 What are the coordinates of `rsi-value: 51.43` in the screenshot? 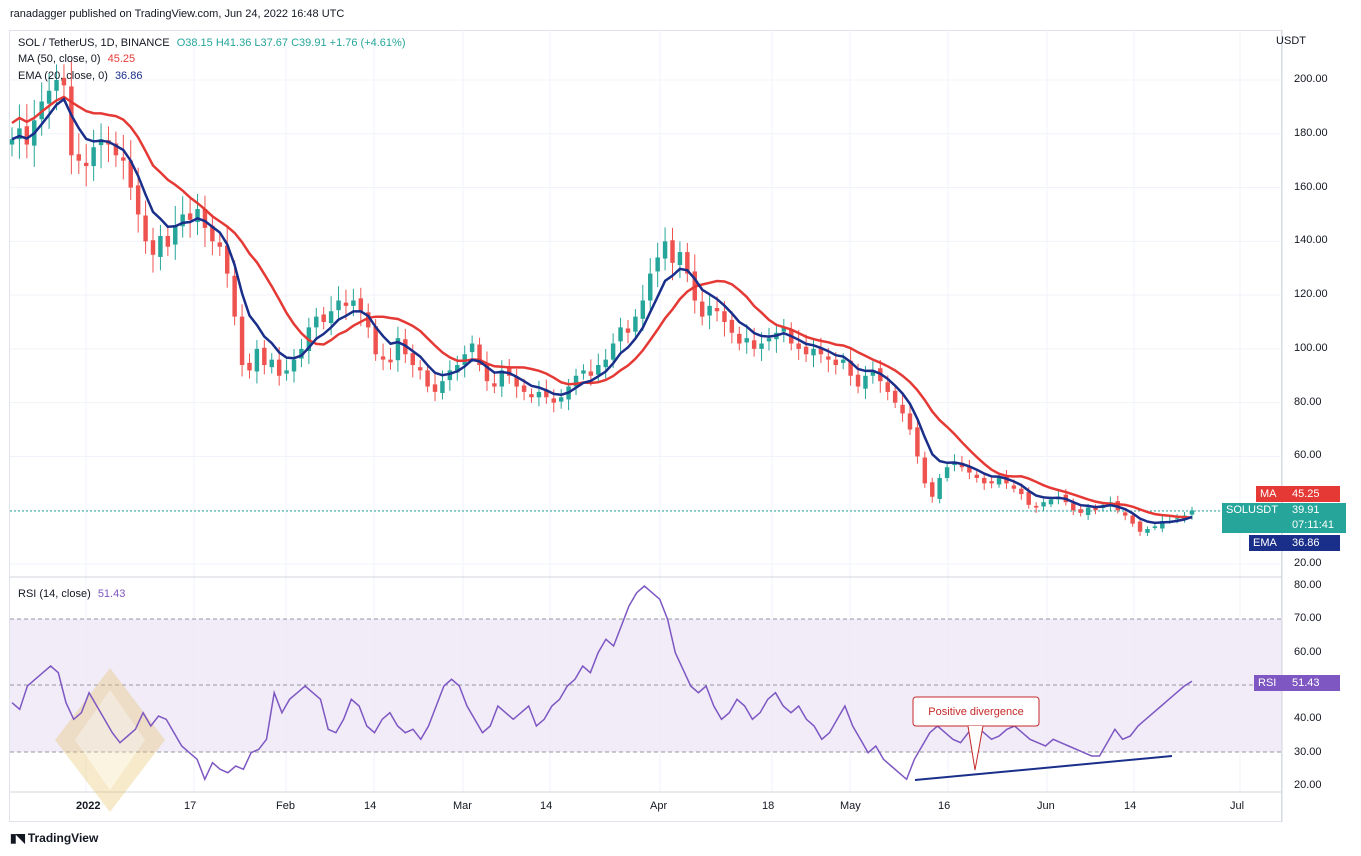 It's located at (111, 594).